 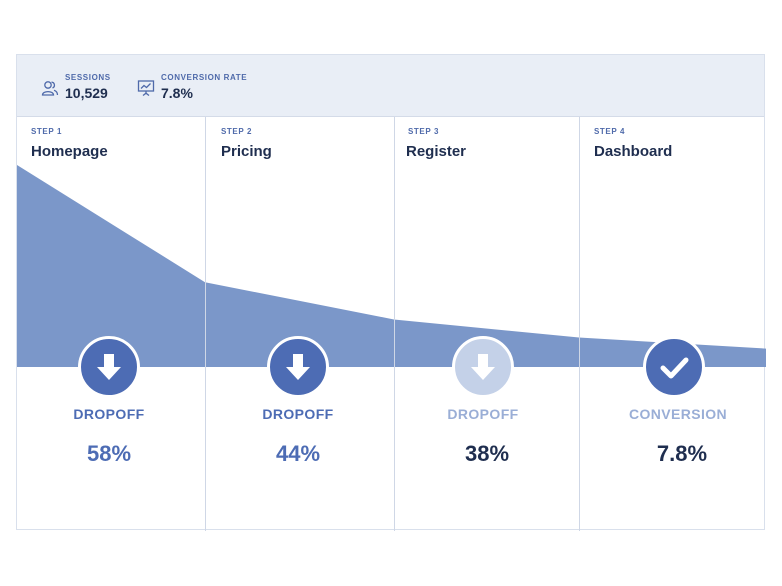 I want to click on step-4-metric-label: CONVERSION, so click(x=678, y=414).